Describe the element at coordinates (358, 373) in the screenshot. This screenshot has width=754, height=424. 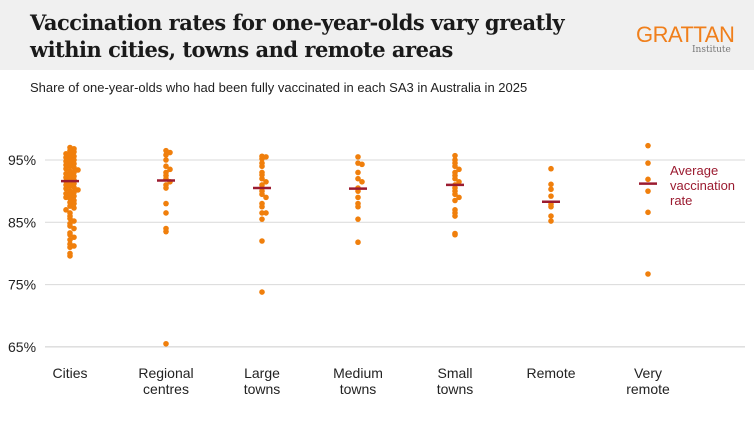
I see `x-tick-label: Medium` at that location.